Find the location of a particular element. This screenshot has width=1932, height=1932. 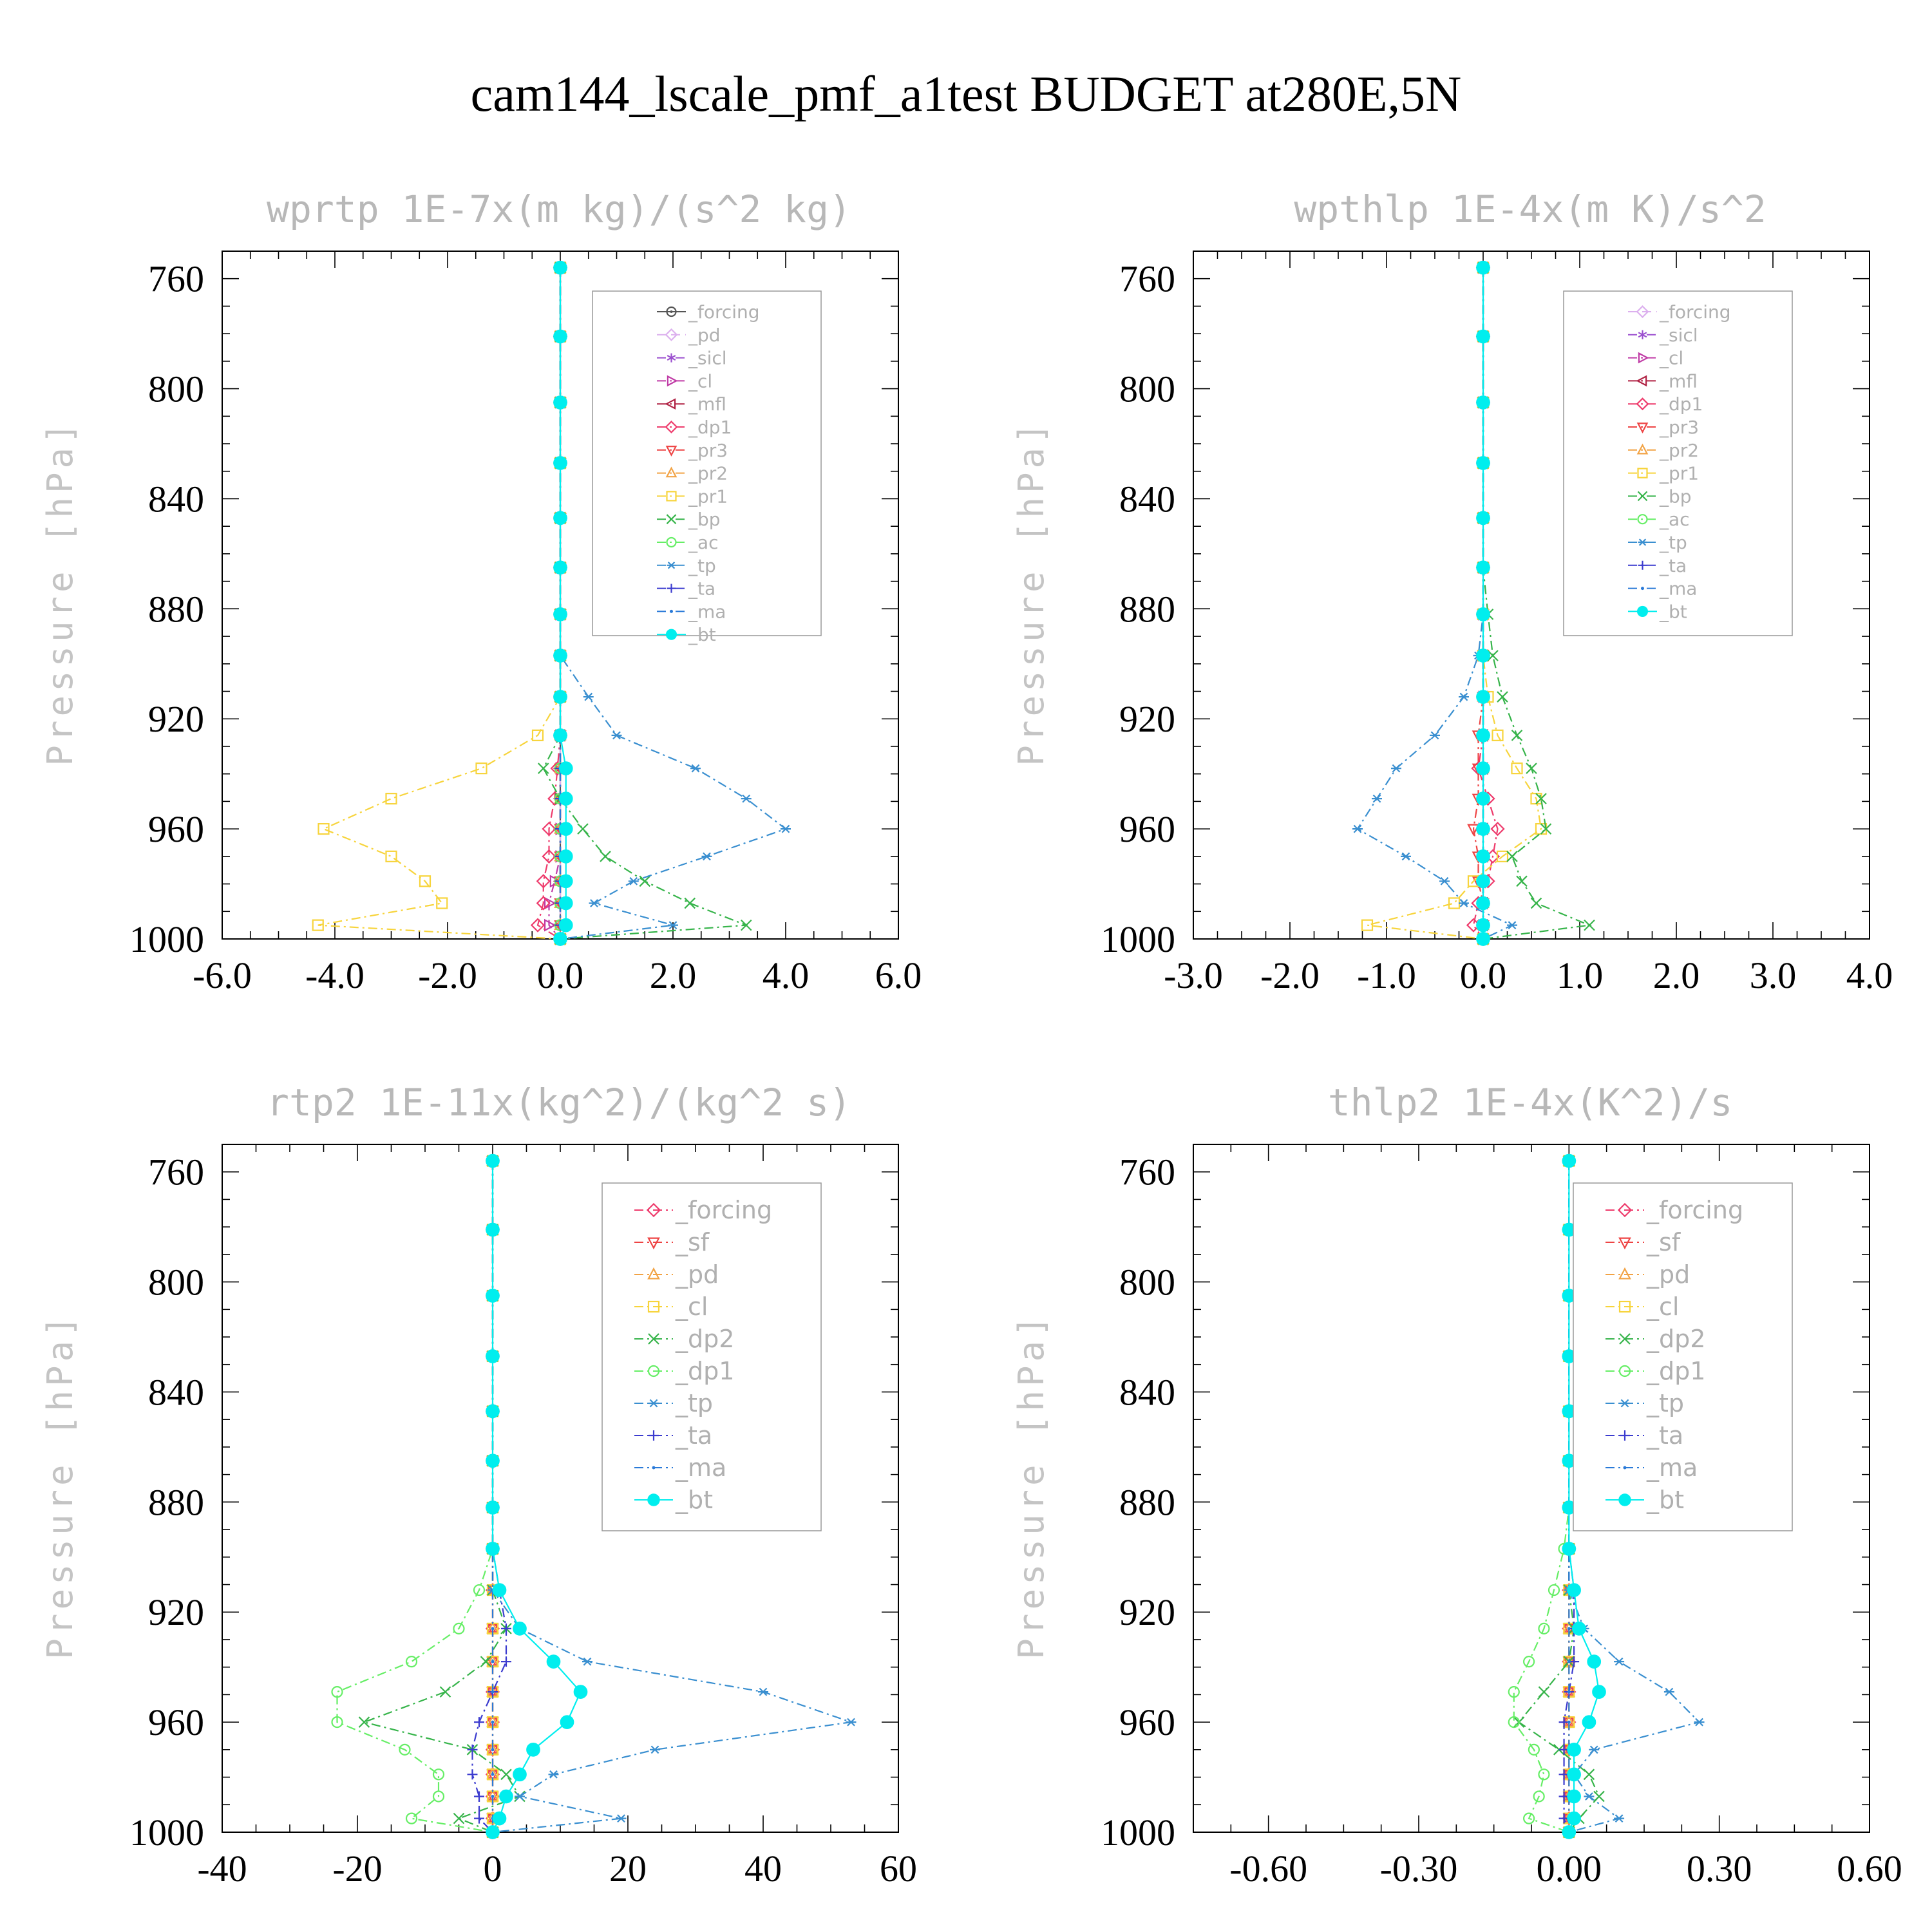

panel-title: thlp2 1E-4x(K^2)/s is located at coordinates (1531, 1102).